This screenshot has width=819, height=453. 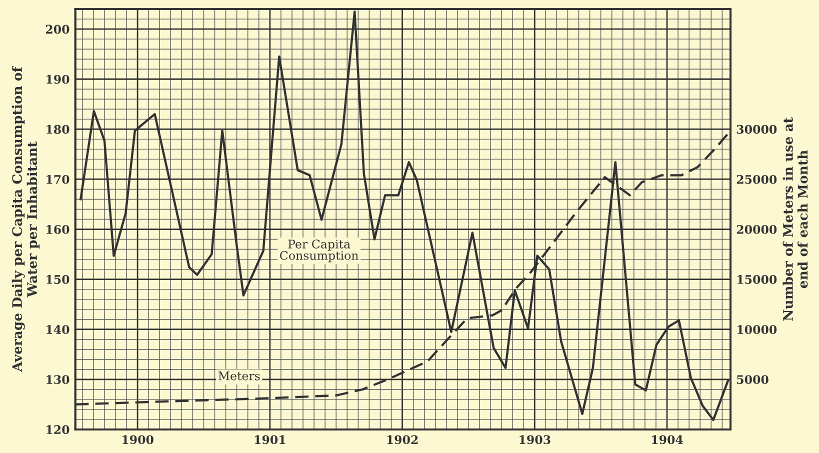 I want to click on x-tick-label: 1904, so click(x=667, y=439).